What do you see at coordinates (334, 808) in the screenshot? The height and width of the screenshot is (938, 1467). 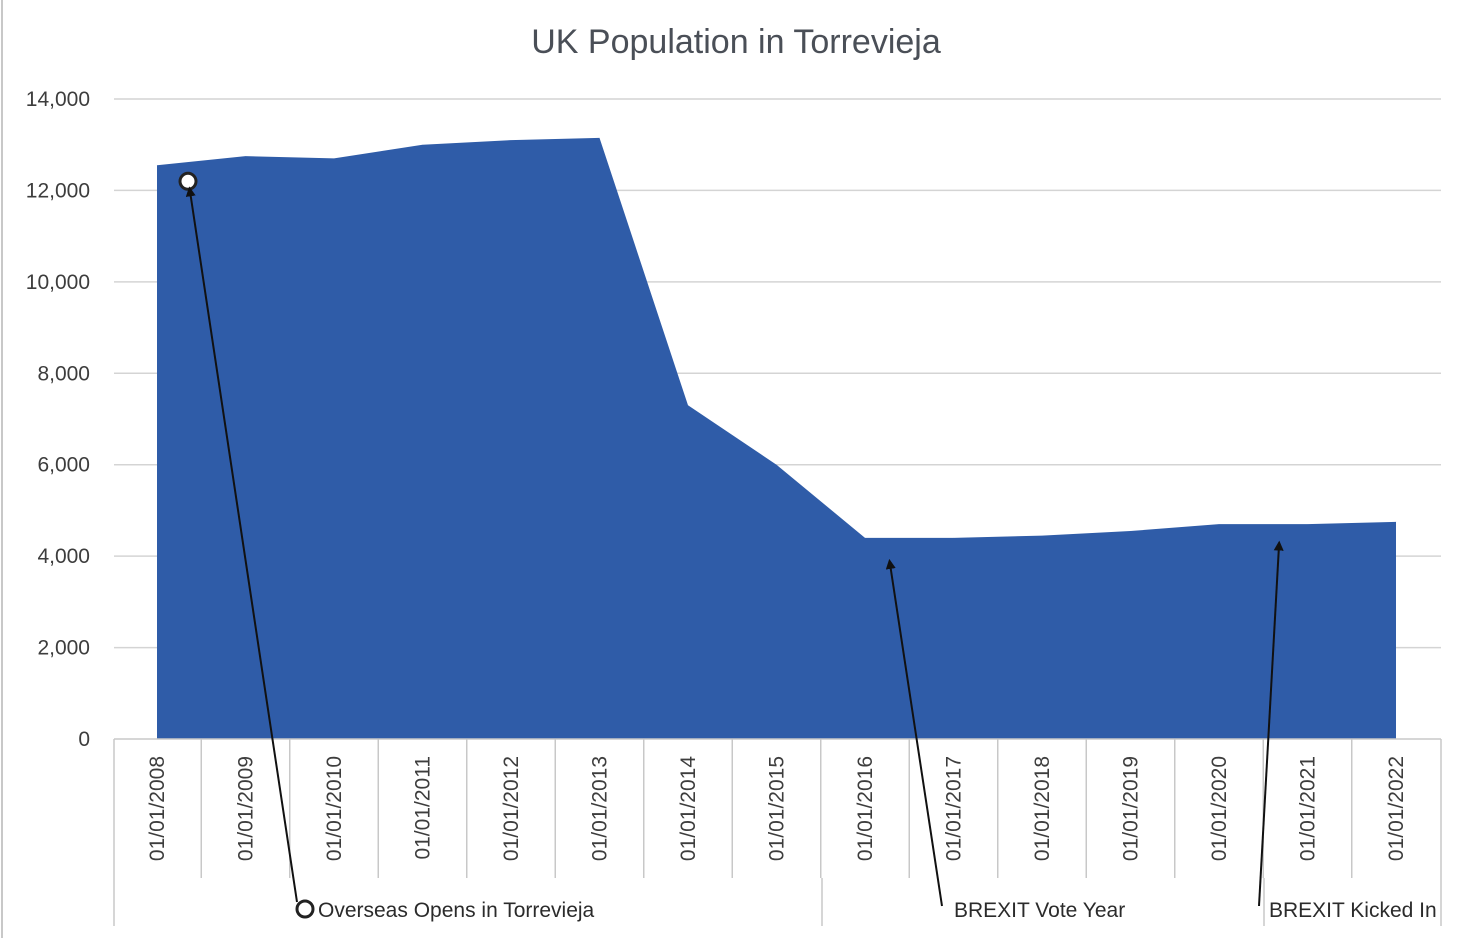 I see `x-tick-label: 01/01/2010` at bounding box center [334, 808].